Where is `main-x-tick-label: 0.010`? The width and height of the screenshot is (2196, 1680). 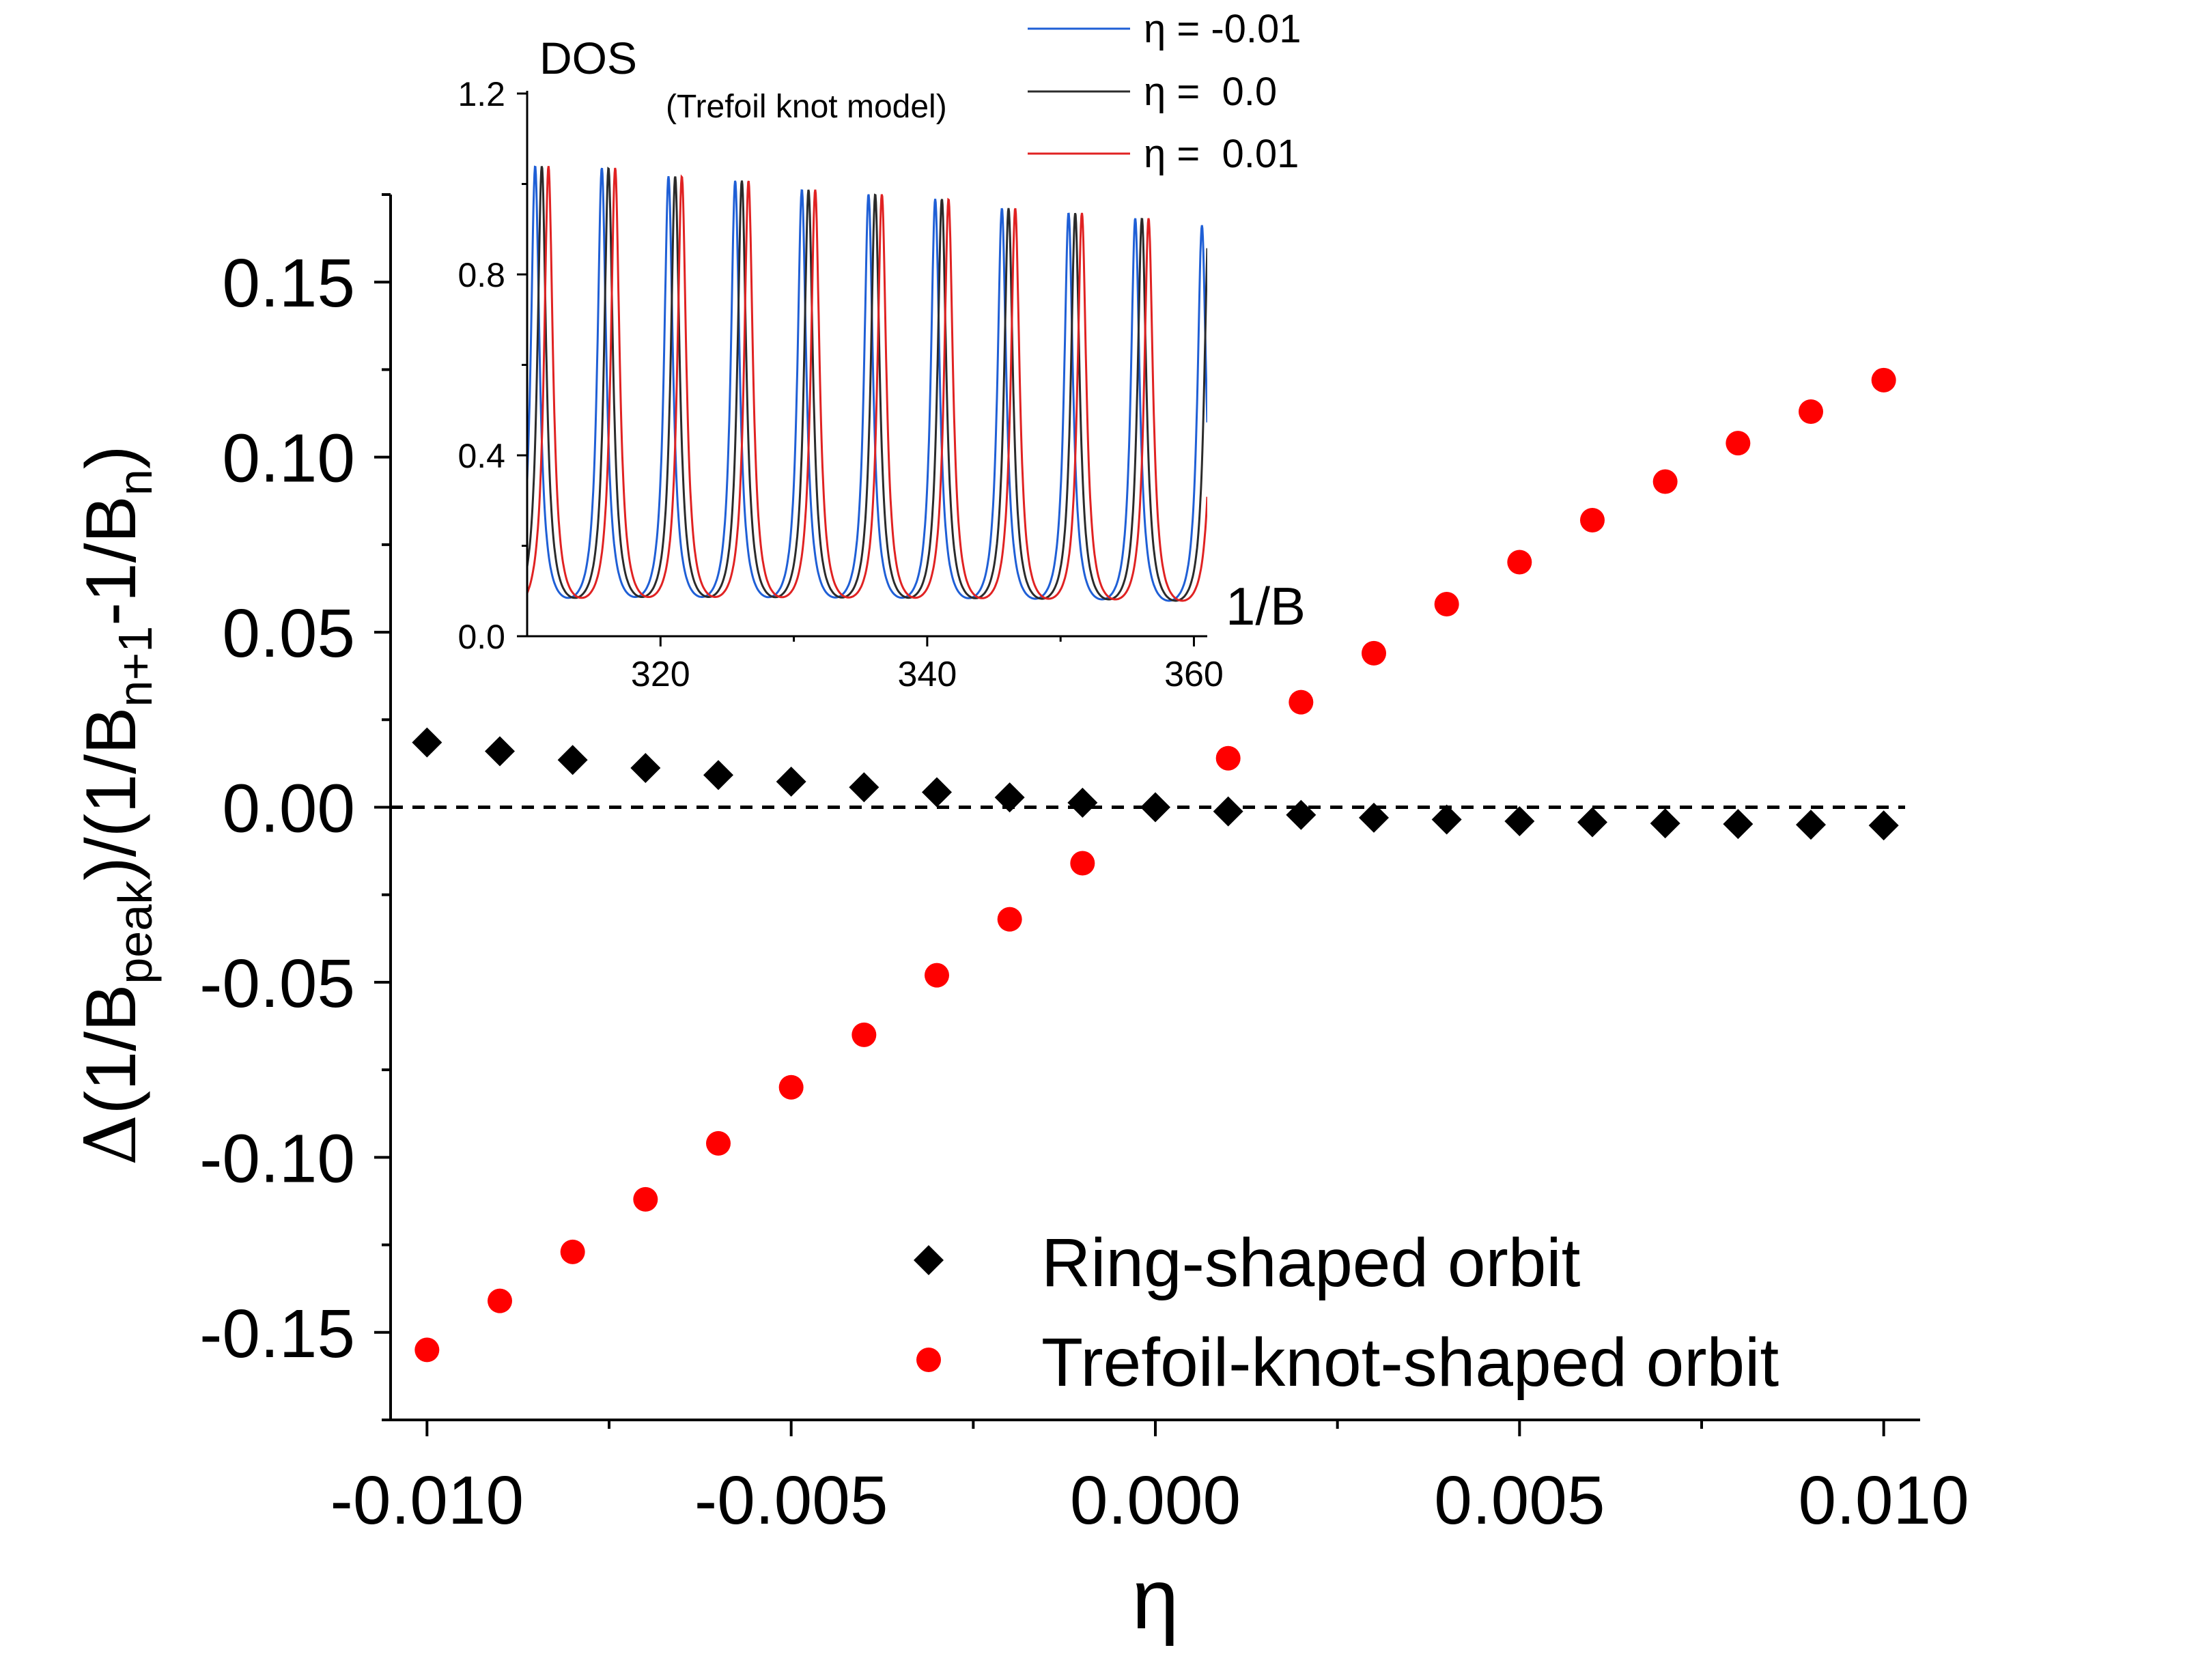 main-x-tick-label: 0.010 is located at coordinates (1884, 1500).